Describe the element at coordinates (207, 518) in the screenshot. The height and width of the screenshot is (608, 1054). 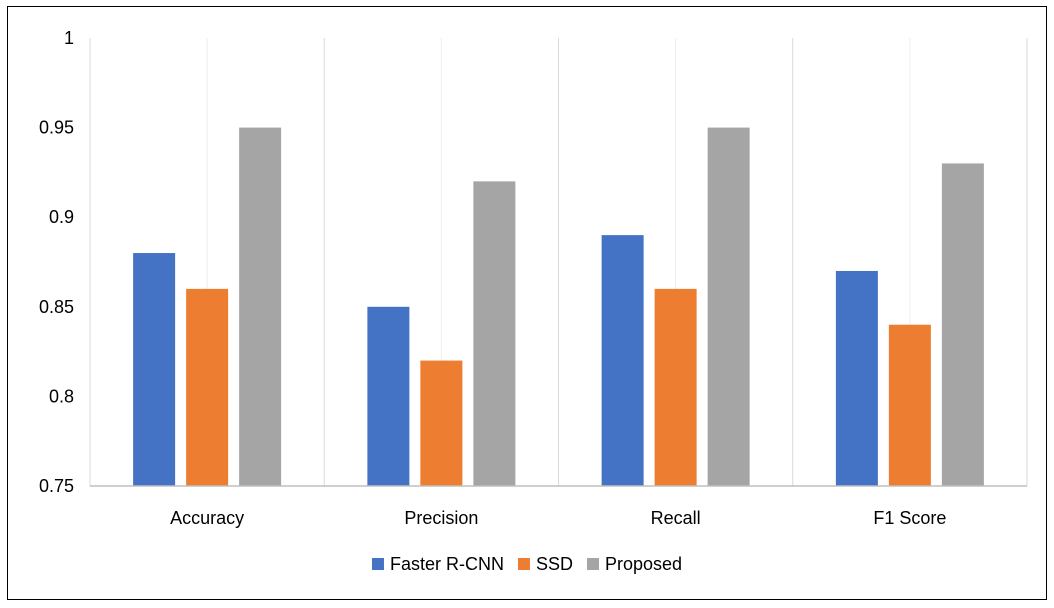
I see `x-category-label: Accuracy` at that location.